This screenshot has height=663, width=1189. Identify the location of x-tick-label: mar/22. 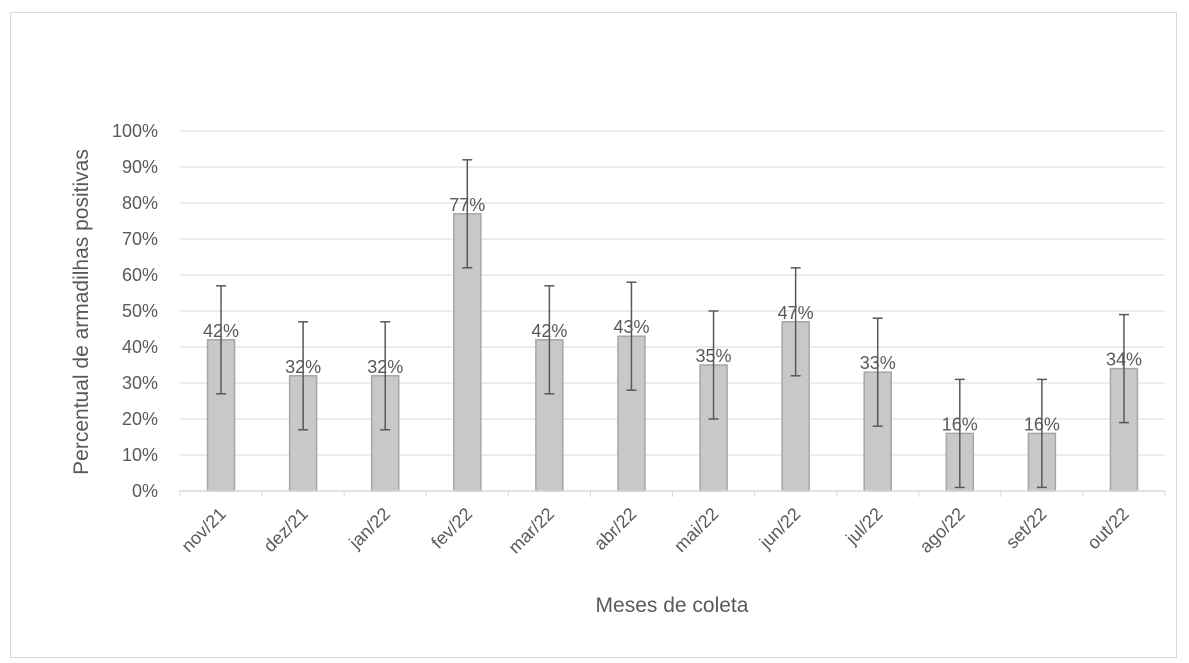
(531, 531).